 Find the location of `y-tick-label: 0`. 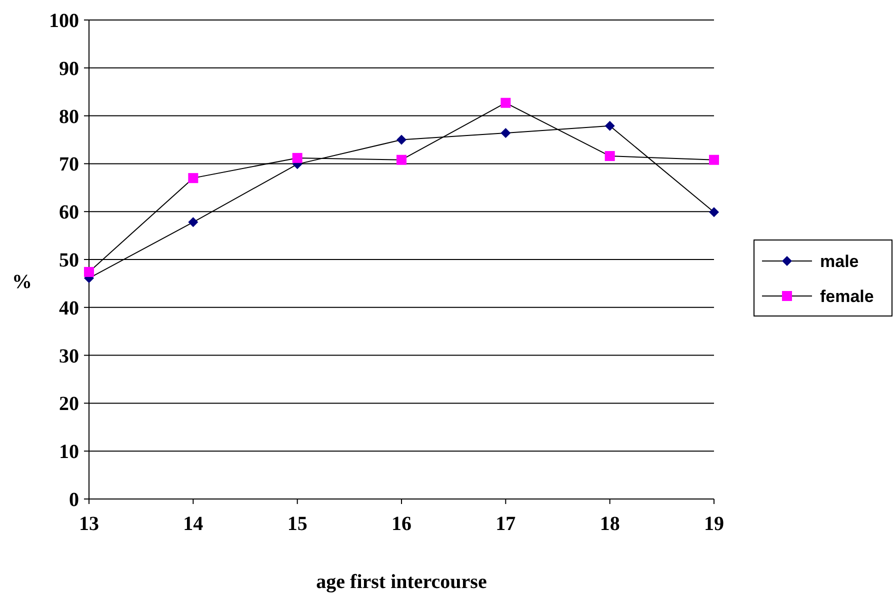

y-tick-label: 0 is located at coordinates (74, 500).